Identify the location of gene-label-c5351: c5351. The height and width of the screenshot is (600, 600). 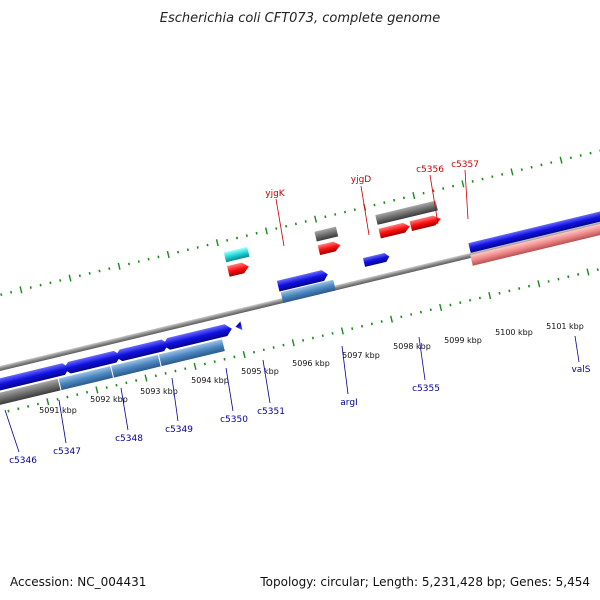
(271, 412).